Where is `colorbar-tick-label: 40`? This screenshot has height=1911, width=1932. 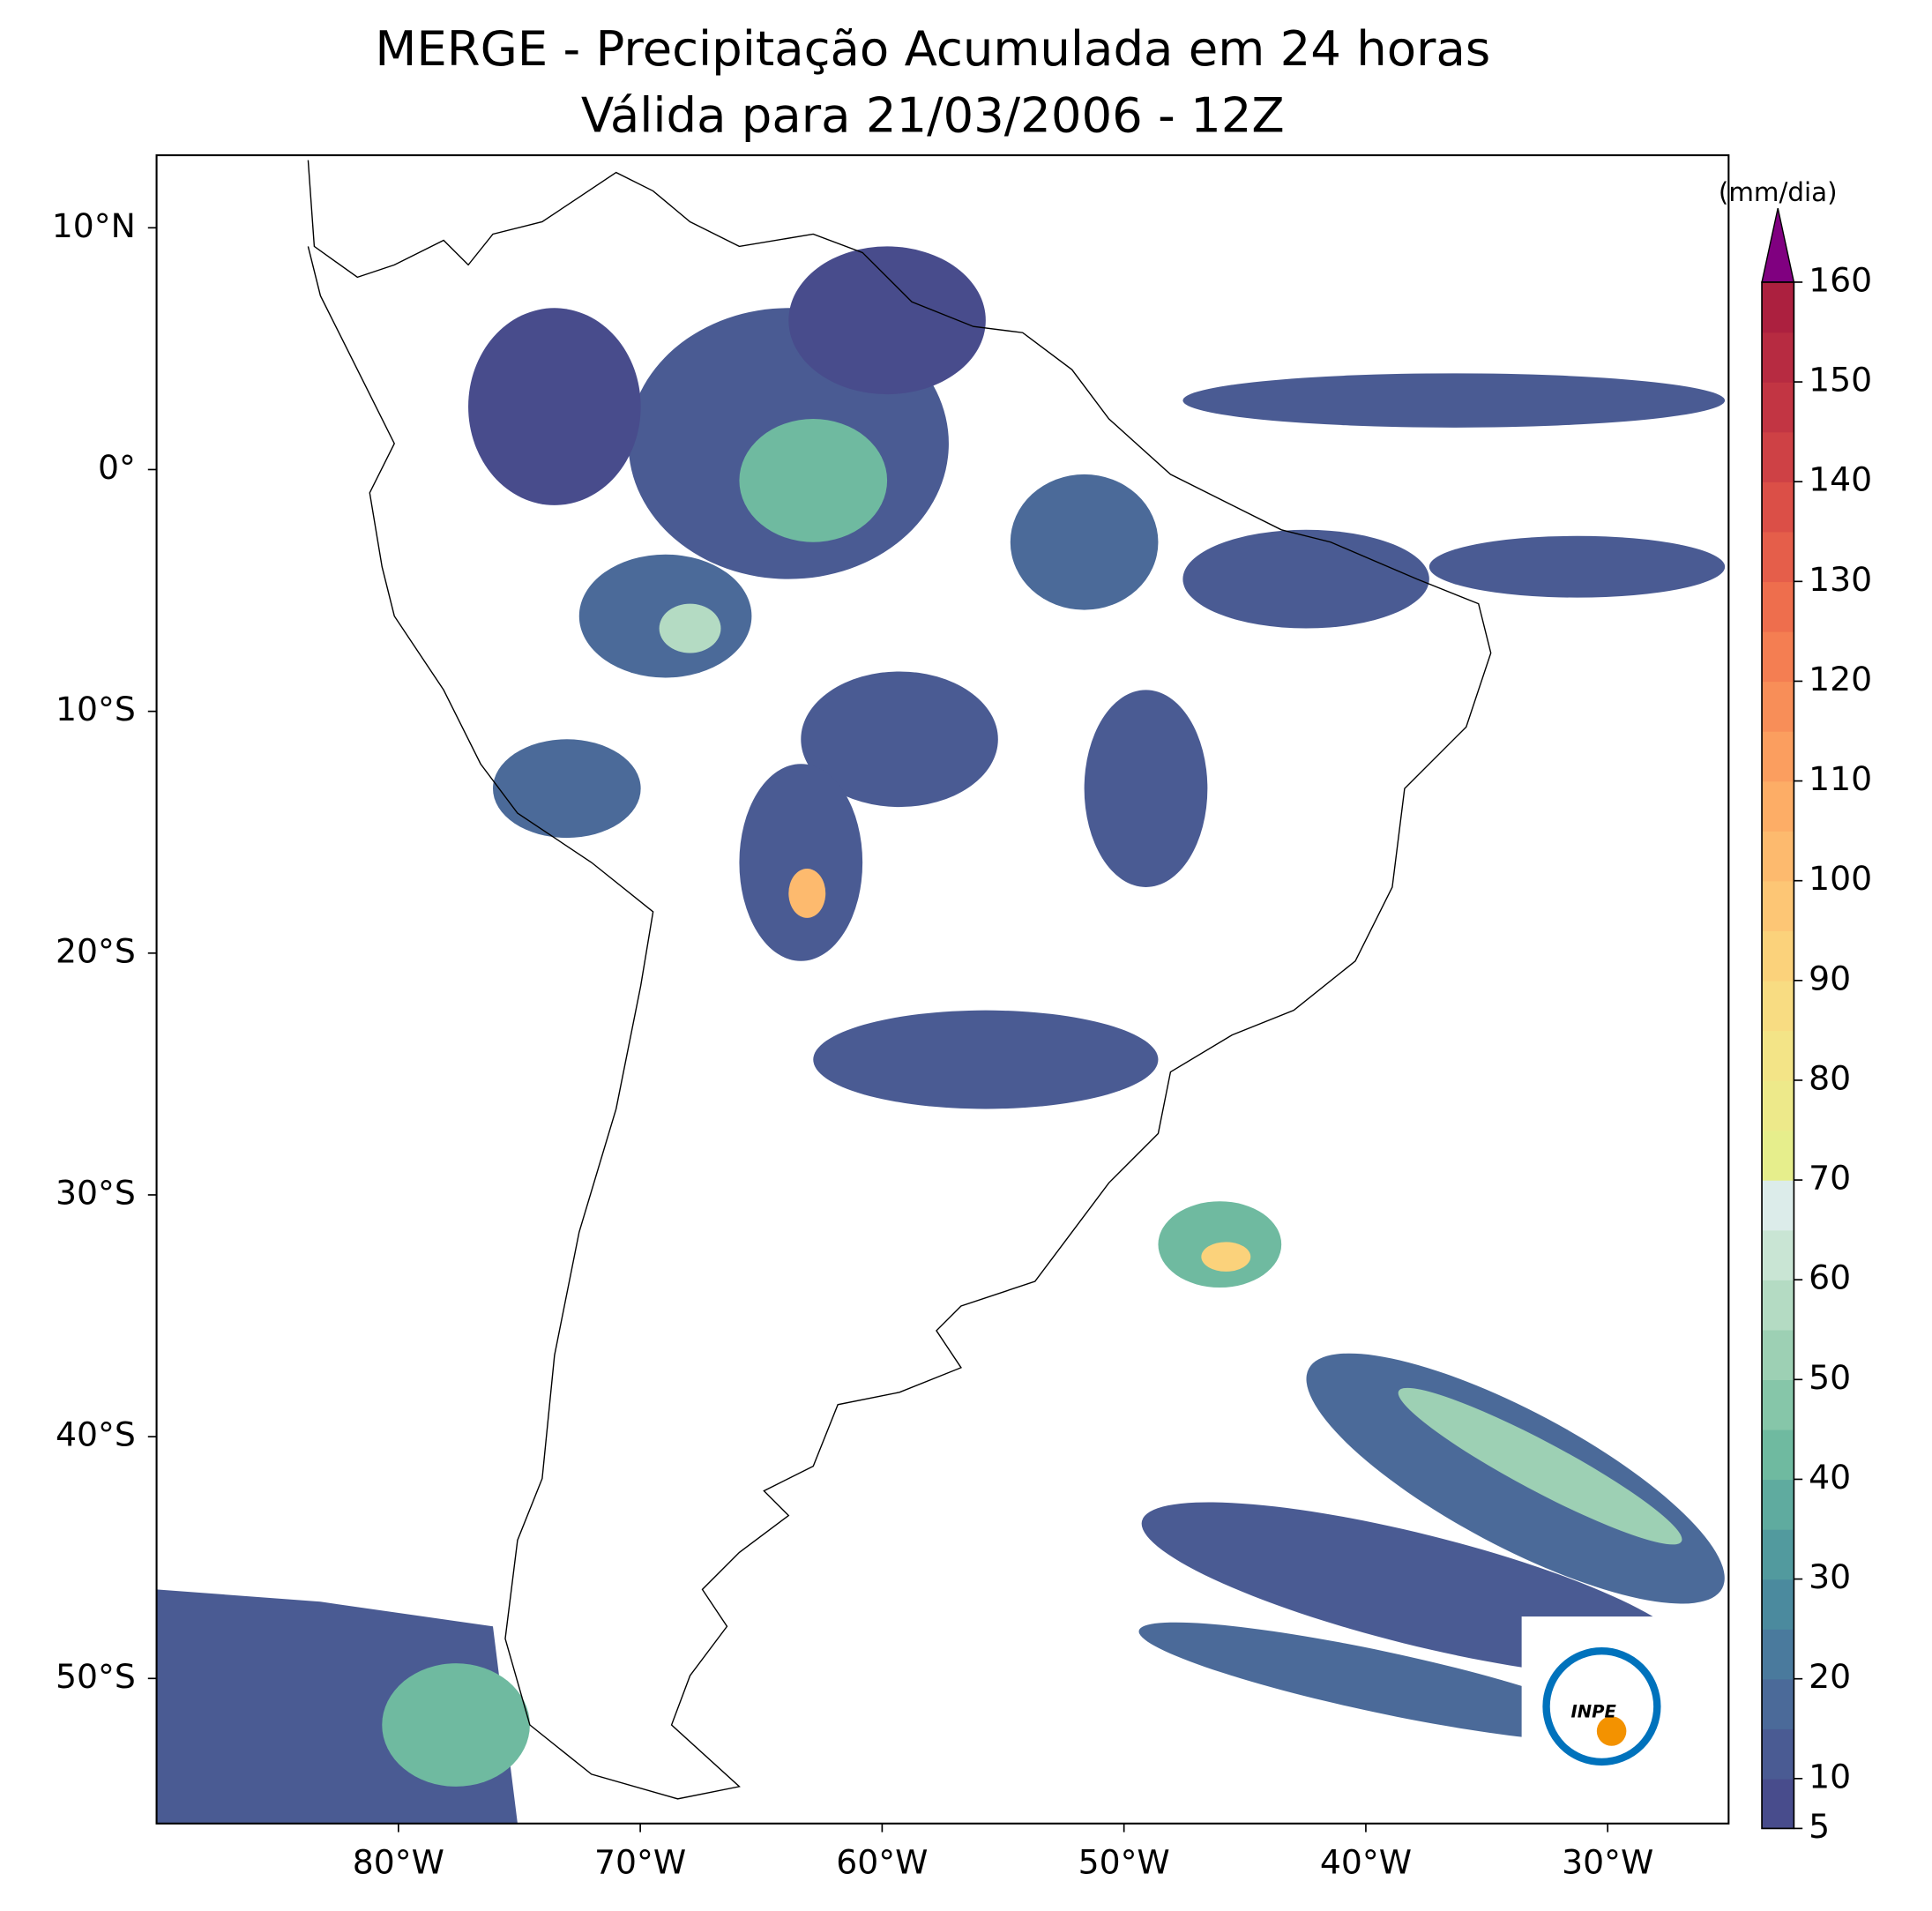
colorbar-tick-label: 40 is located at coordinates (1830, 1478).